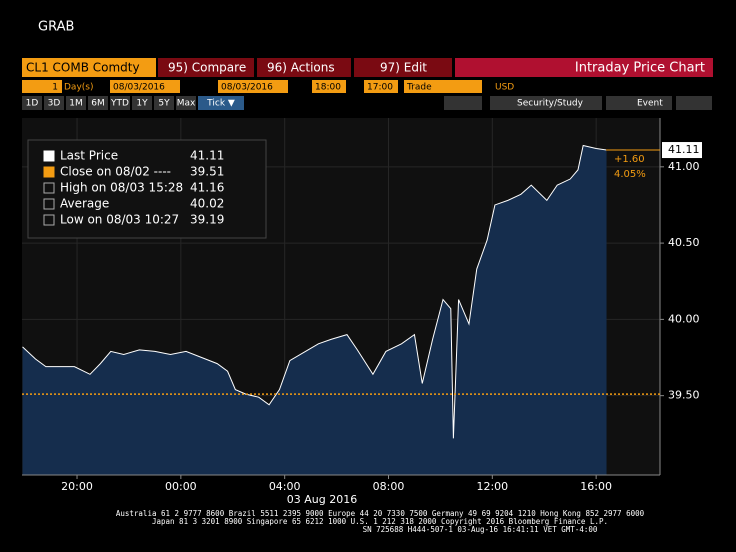 The width and height of the screenshot is (736, 552). I want to click on actions-label: 96) Actions, so click(301, 68).